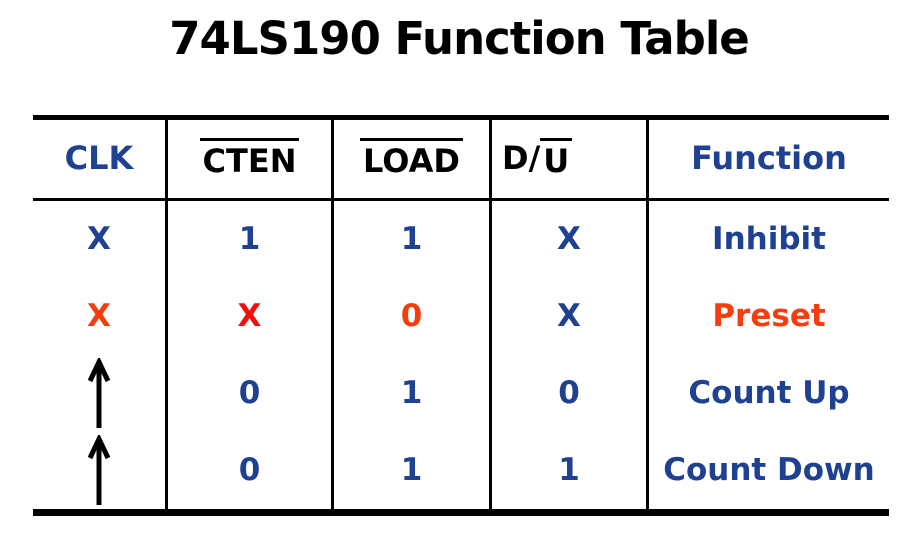  I want to click on header-cell-function: Function, so click(769, 160).